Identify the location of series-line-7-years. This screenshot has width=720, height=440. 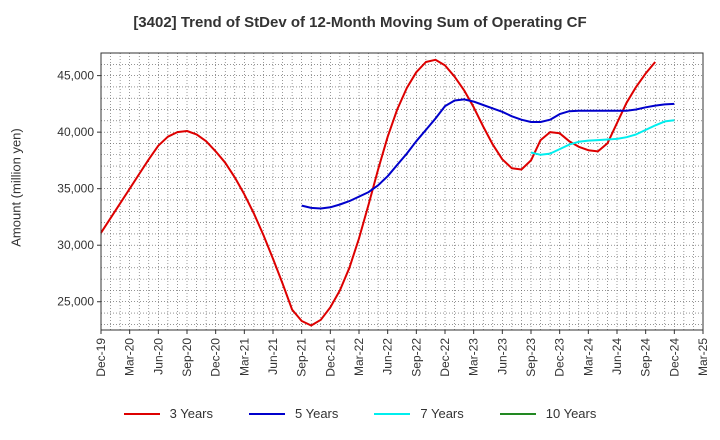
(602, 137).